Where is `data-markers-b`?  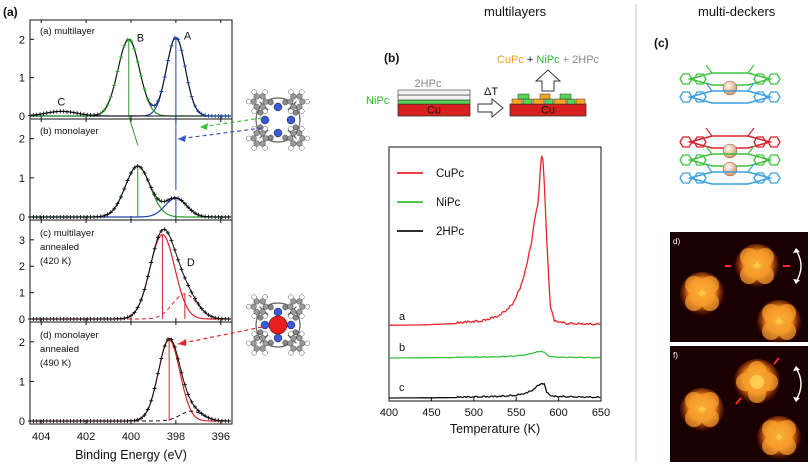 data-markers-b is located at coordinates (129, 191).